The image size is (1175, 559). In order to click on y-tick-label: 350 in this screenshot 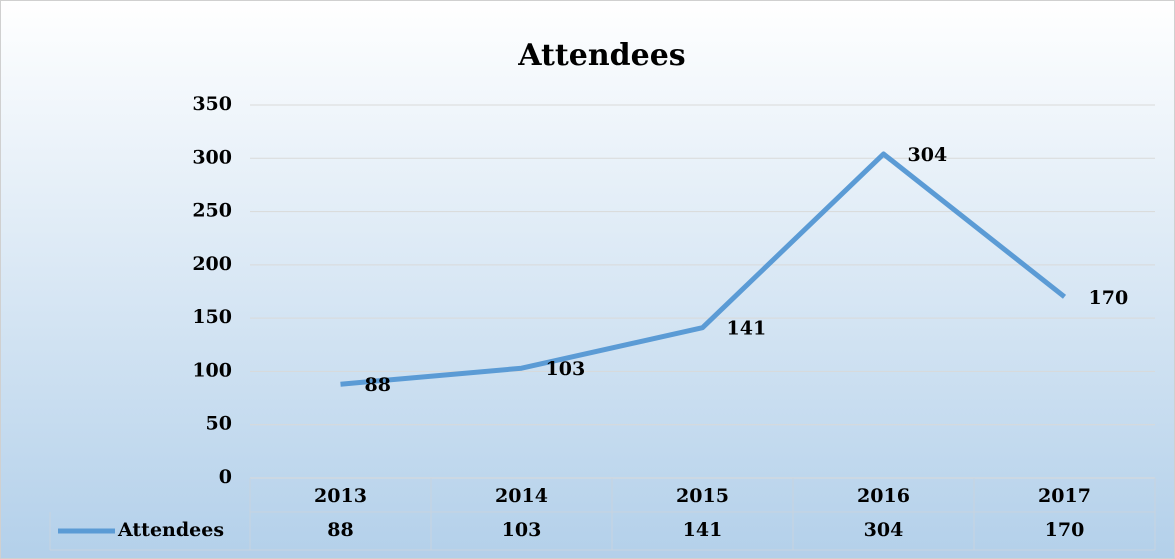, I will do `click(212, 104)`.